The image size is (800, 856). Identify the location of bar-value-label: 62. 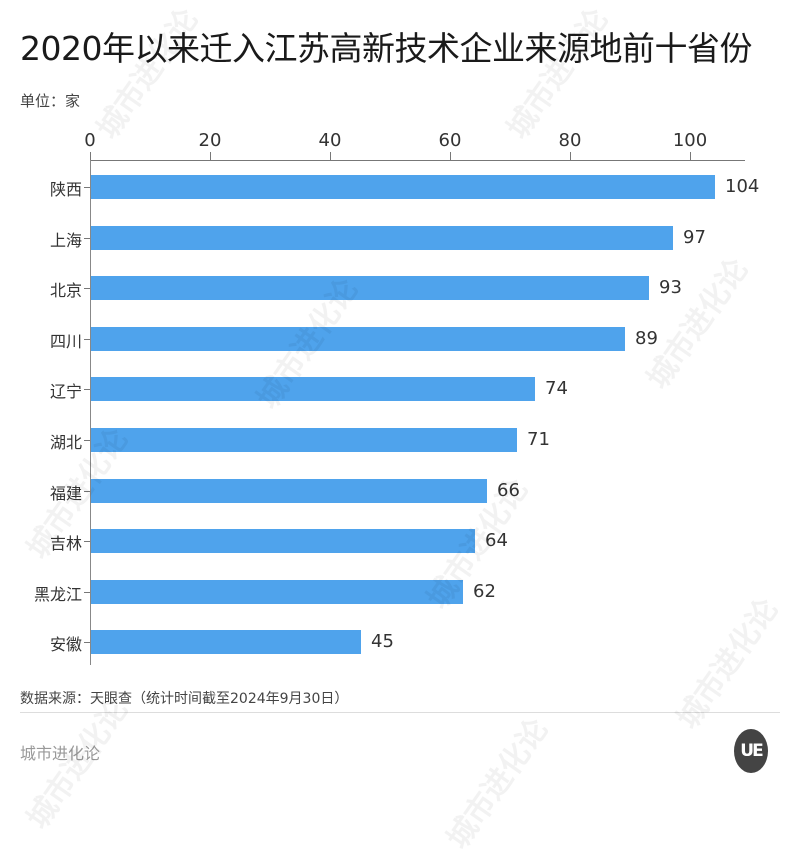
(484, 591).